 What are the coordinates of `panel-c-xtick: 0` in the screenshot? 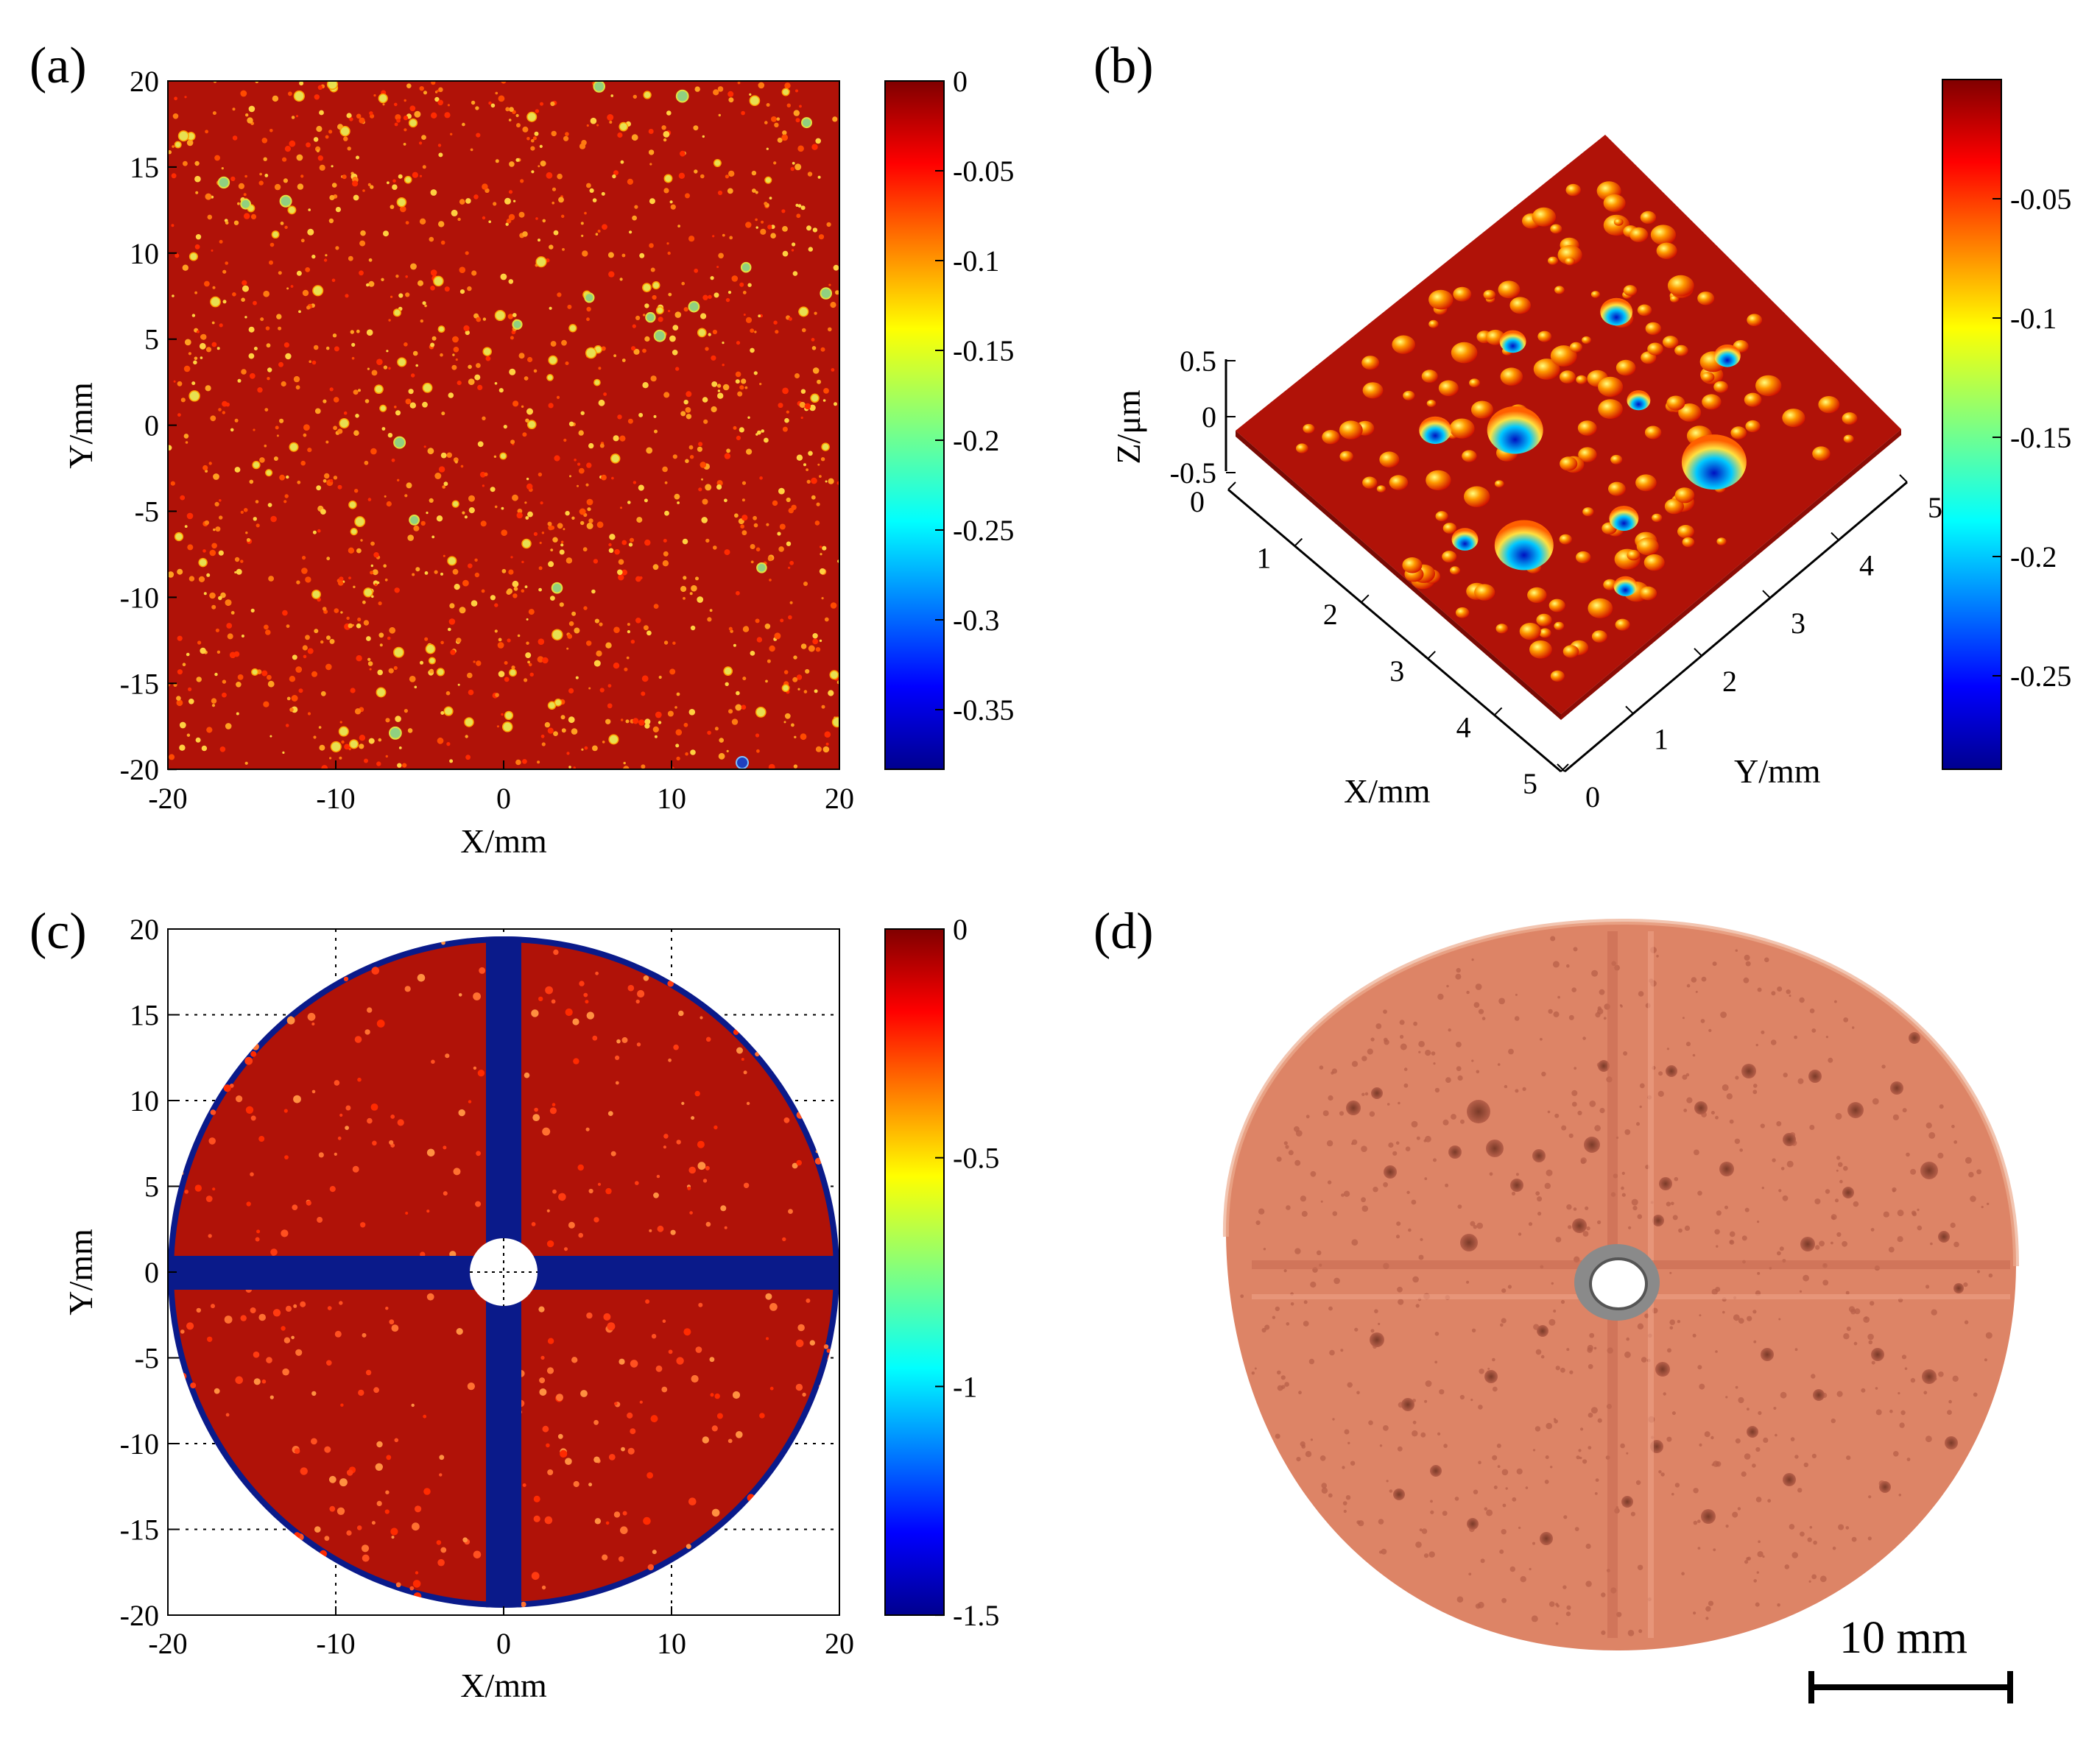 It's located at (503, 1644).